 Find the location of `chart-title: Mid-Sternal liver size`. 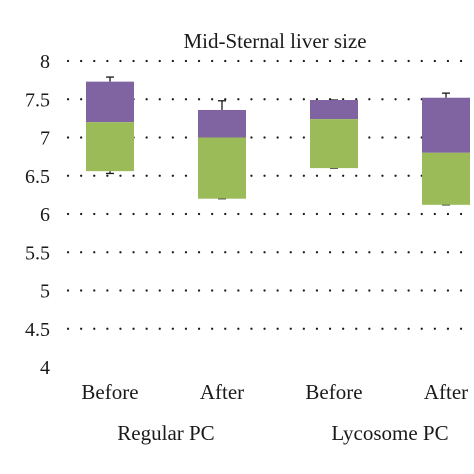

chart-title: Mid-Sternal liver size is located at coordinates (274, 41).